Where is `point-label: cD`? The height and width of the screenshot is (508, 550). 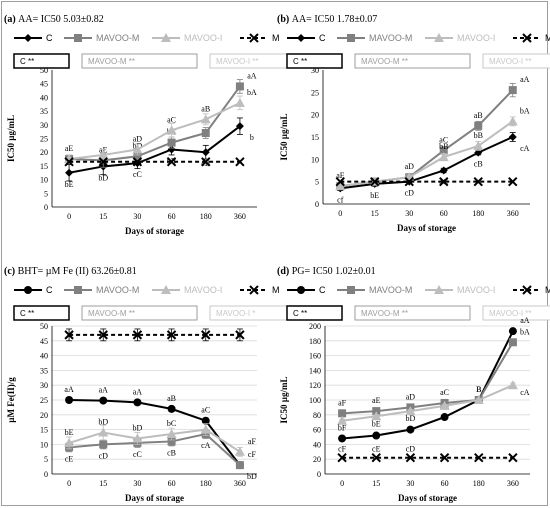
point-label: cD is located at coordinates (104, 455).